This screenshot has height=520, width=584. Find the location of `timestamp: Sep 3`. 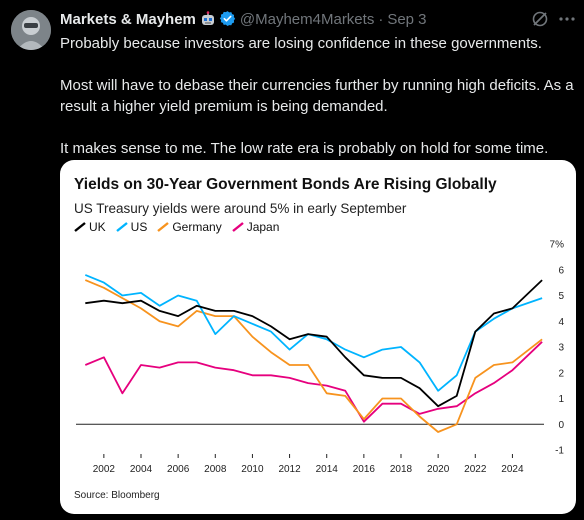

timestamp: Sep 3 is located at coordinates (407, 19).